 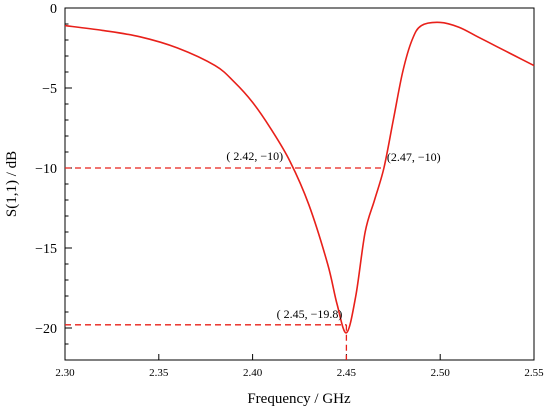 What do you see at coordinates (46, 329) in the screenshot?
I see `y-tick-label: −20` at bounding box center [46, 329].